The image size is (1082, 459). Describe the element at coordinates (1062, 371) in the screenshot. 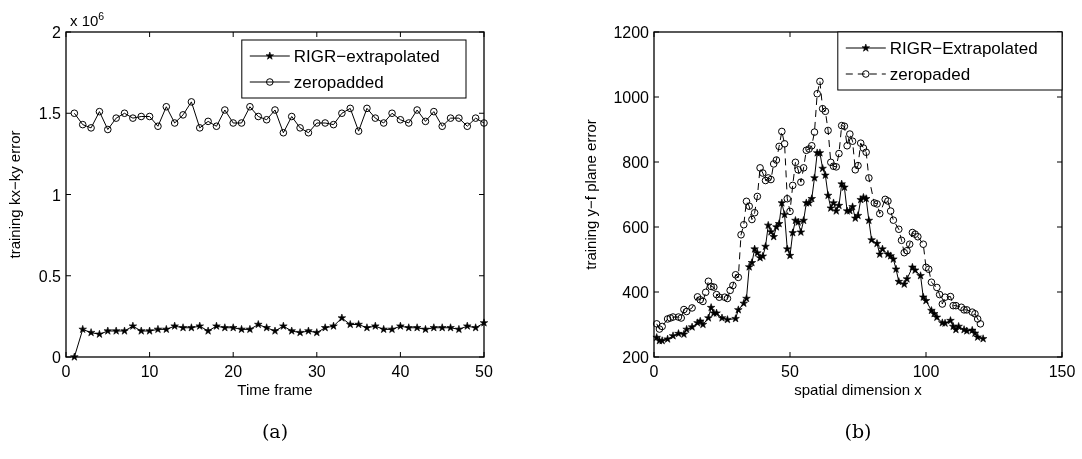

I see `x-tick-label: 150` at that location.